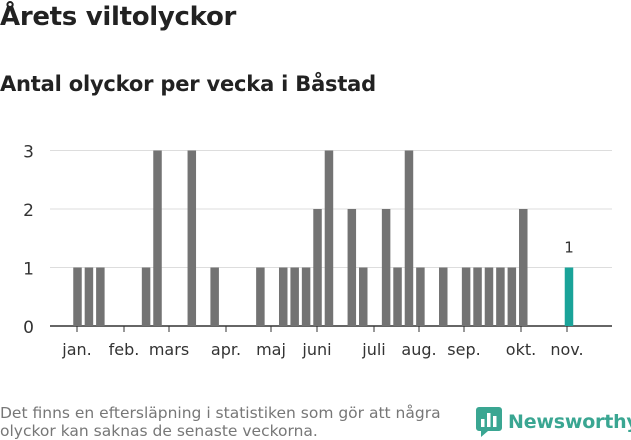 Image resolution: width=631 pixels, height=440 pixels. I want to click on x-tick-label: okt., so click(521, 349).